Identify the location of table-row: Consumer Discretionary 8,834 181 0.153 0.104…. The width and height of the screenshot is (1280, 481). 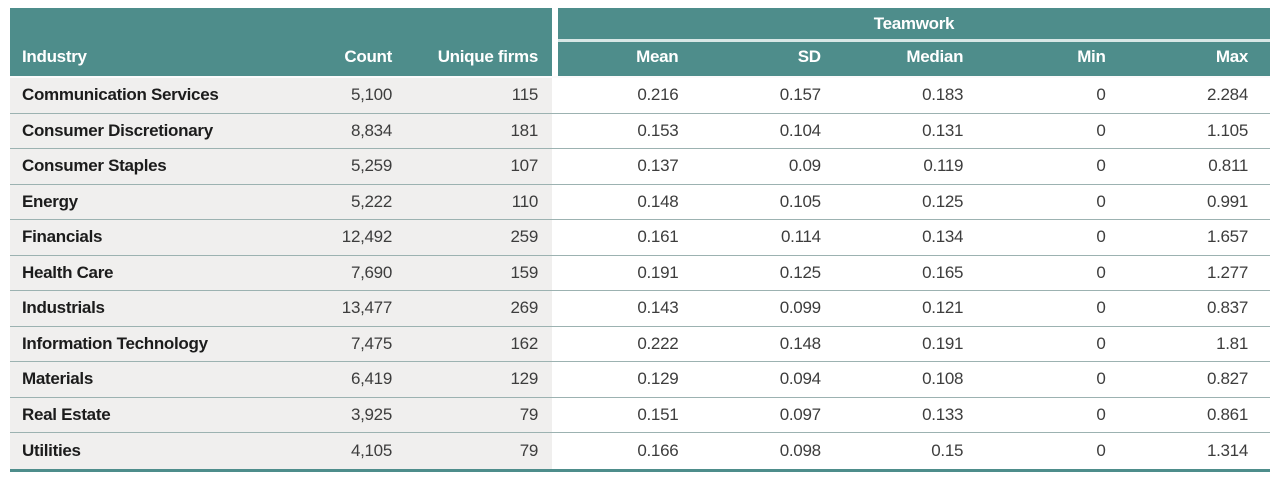
(640, 131).